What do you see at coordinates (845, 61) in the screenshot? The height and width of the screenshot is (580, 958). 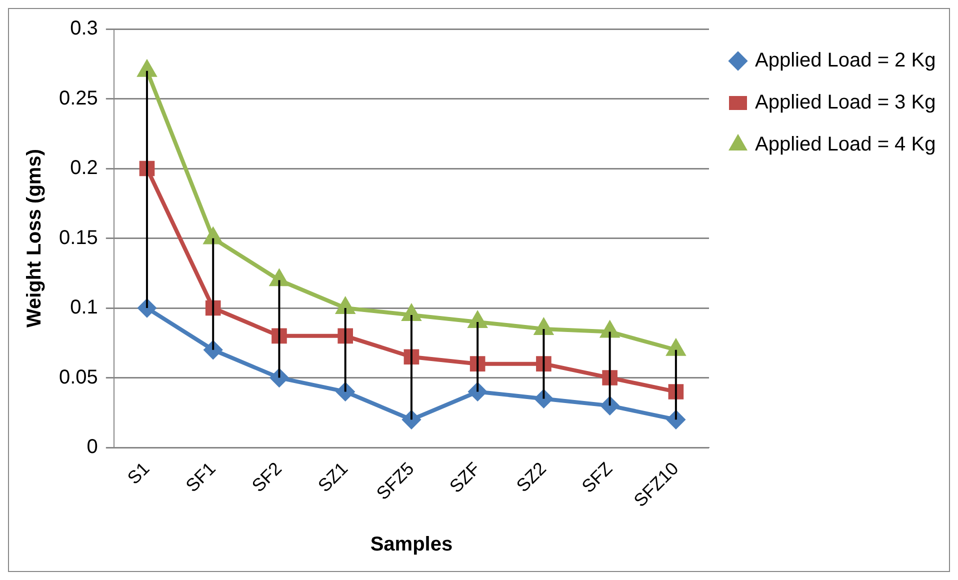 I see `legend-label: Applied Load = 2 Kg` at bounding box center [845, 61].